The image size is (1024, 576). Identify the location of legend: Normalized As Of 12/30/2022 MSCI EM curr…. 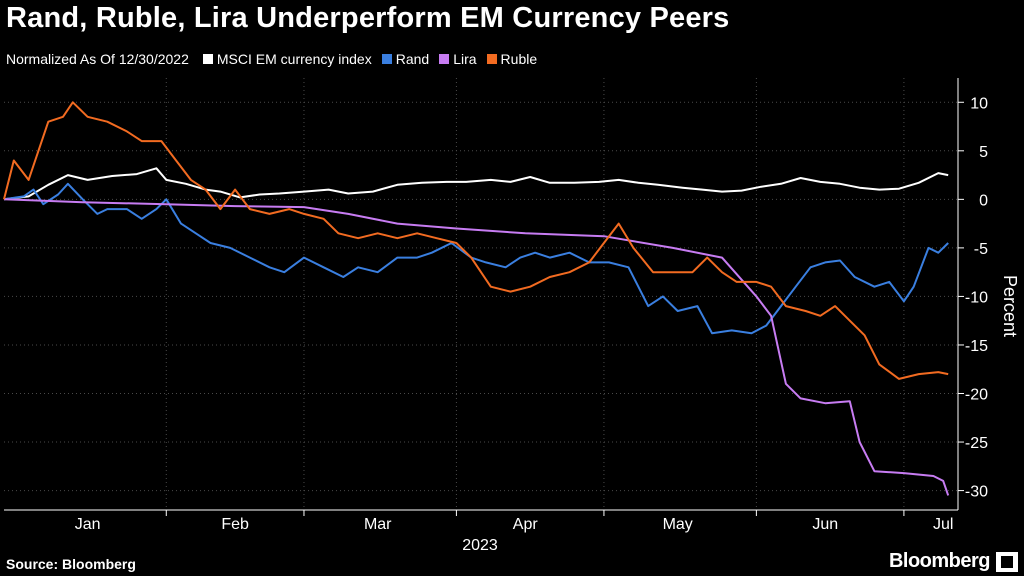
(276, 59).